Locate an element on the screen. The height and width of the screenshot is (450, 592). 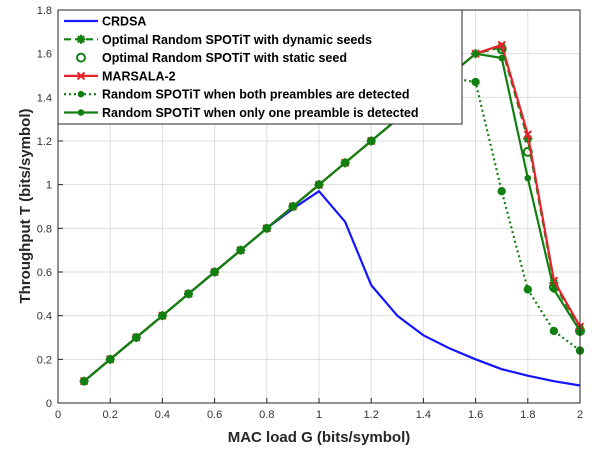
x-tick-label: 1.2 is located at coordinates (371, 415).